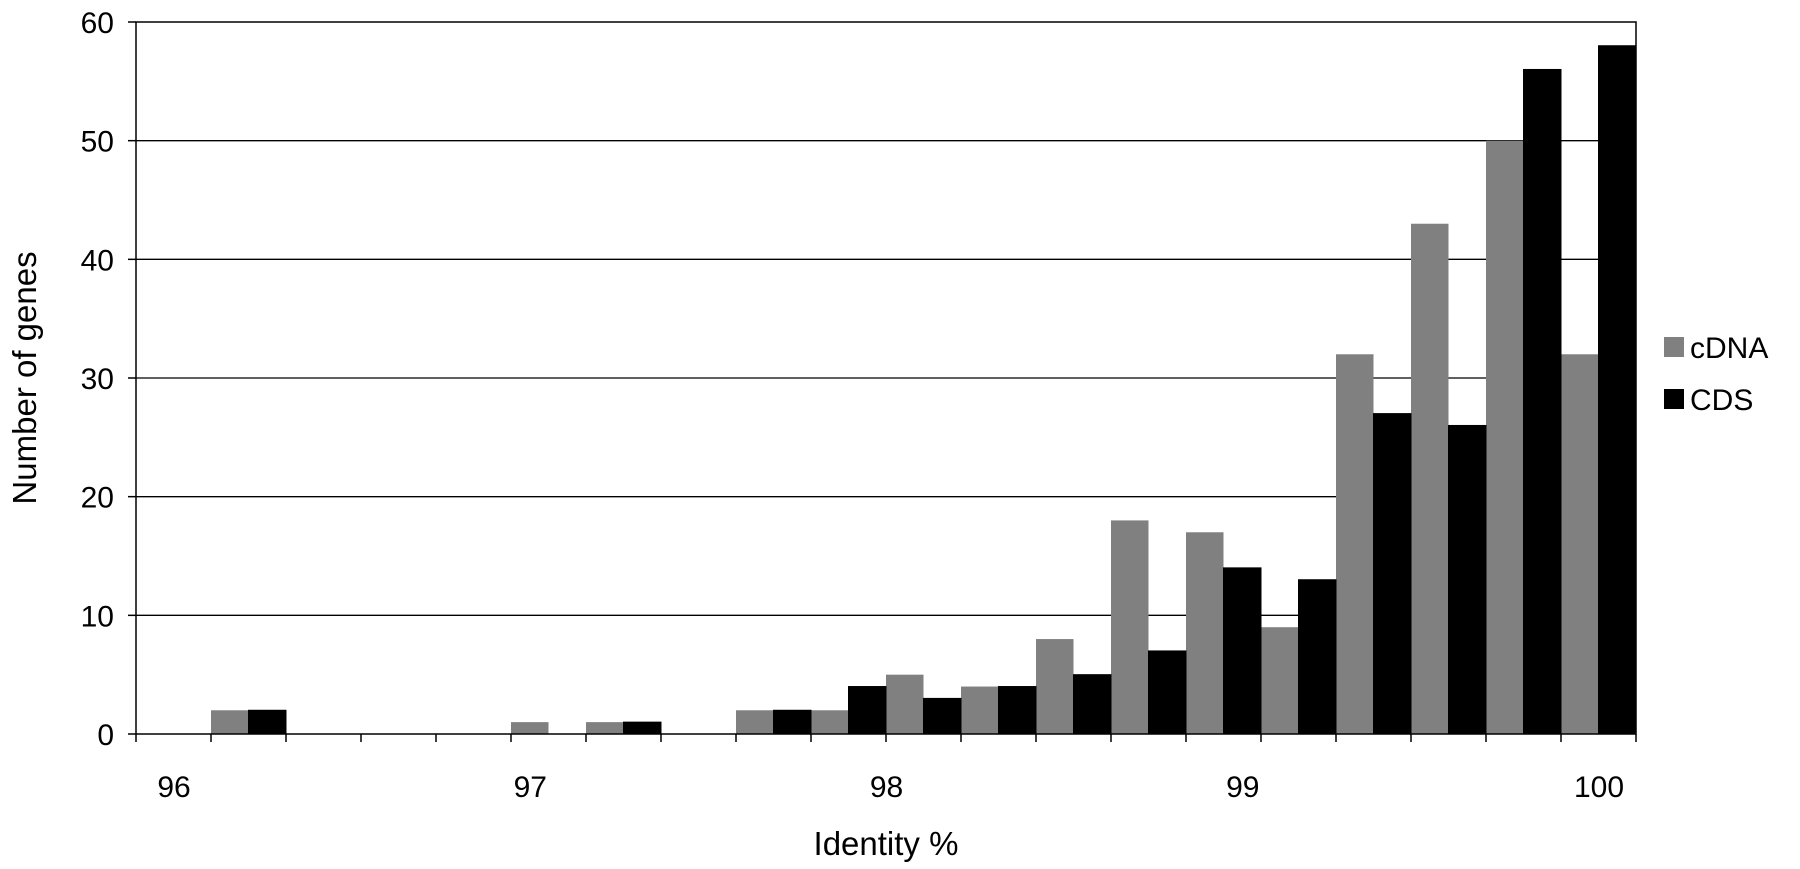 The image size is (1800, 869). I want to click on bar-cdna-98.4, so click(980, 710).